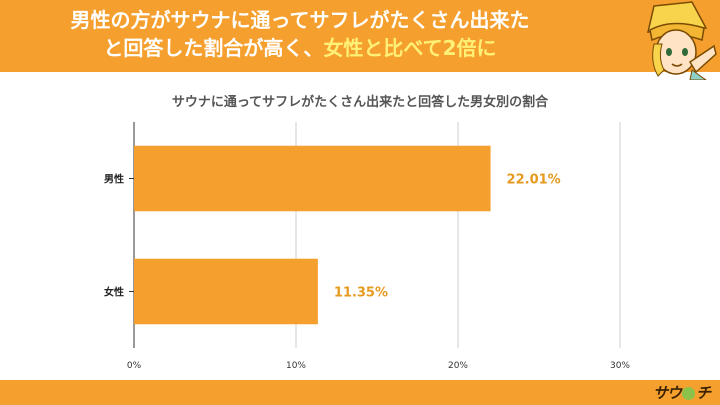  I want to click on x-tick-label: 0%, so click(134, 366).